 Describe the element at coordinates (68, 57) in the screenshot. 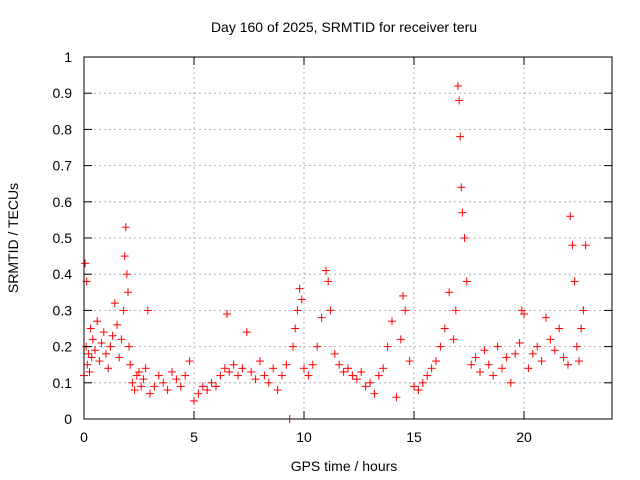

I see `y-tick-label: 1` at that location.